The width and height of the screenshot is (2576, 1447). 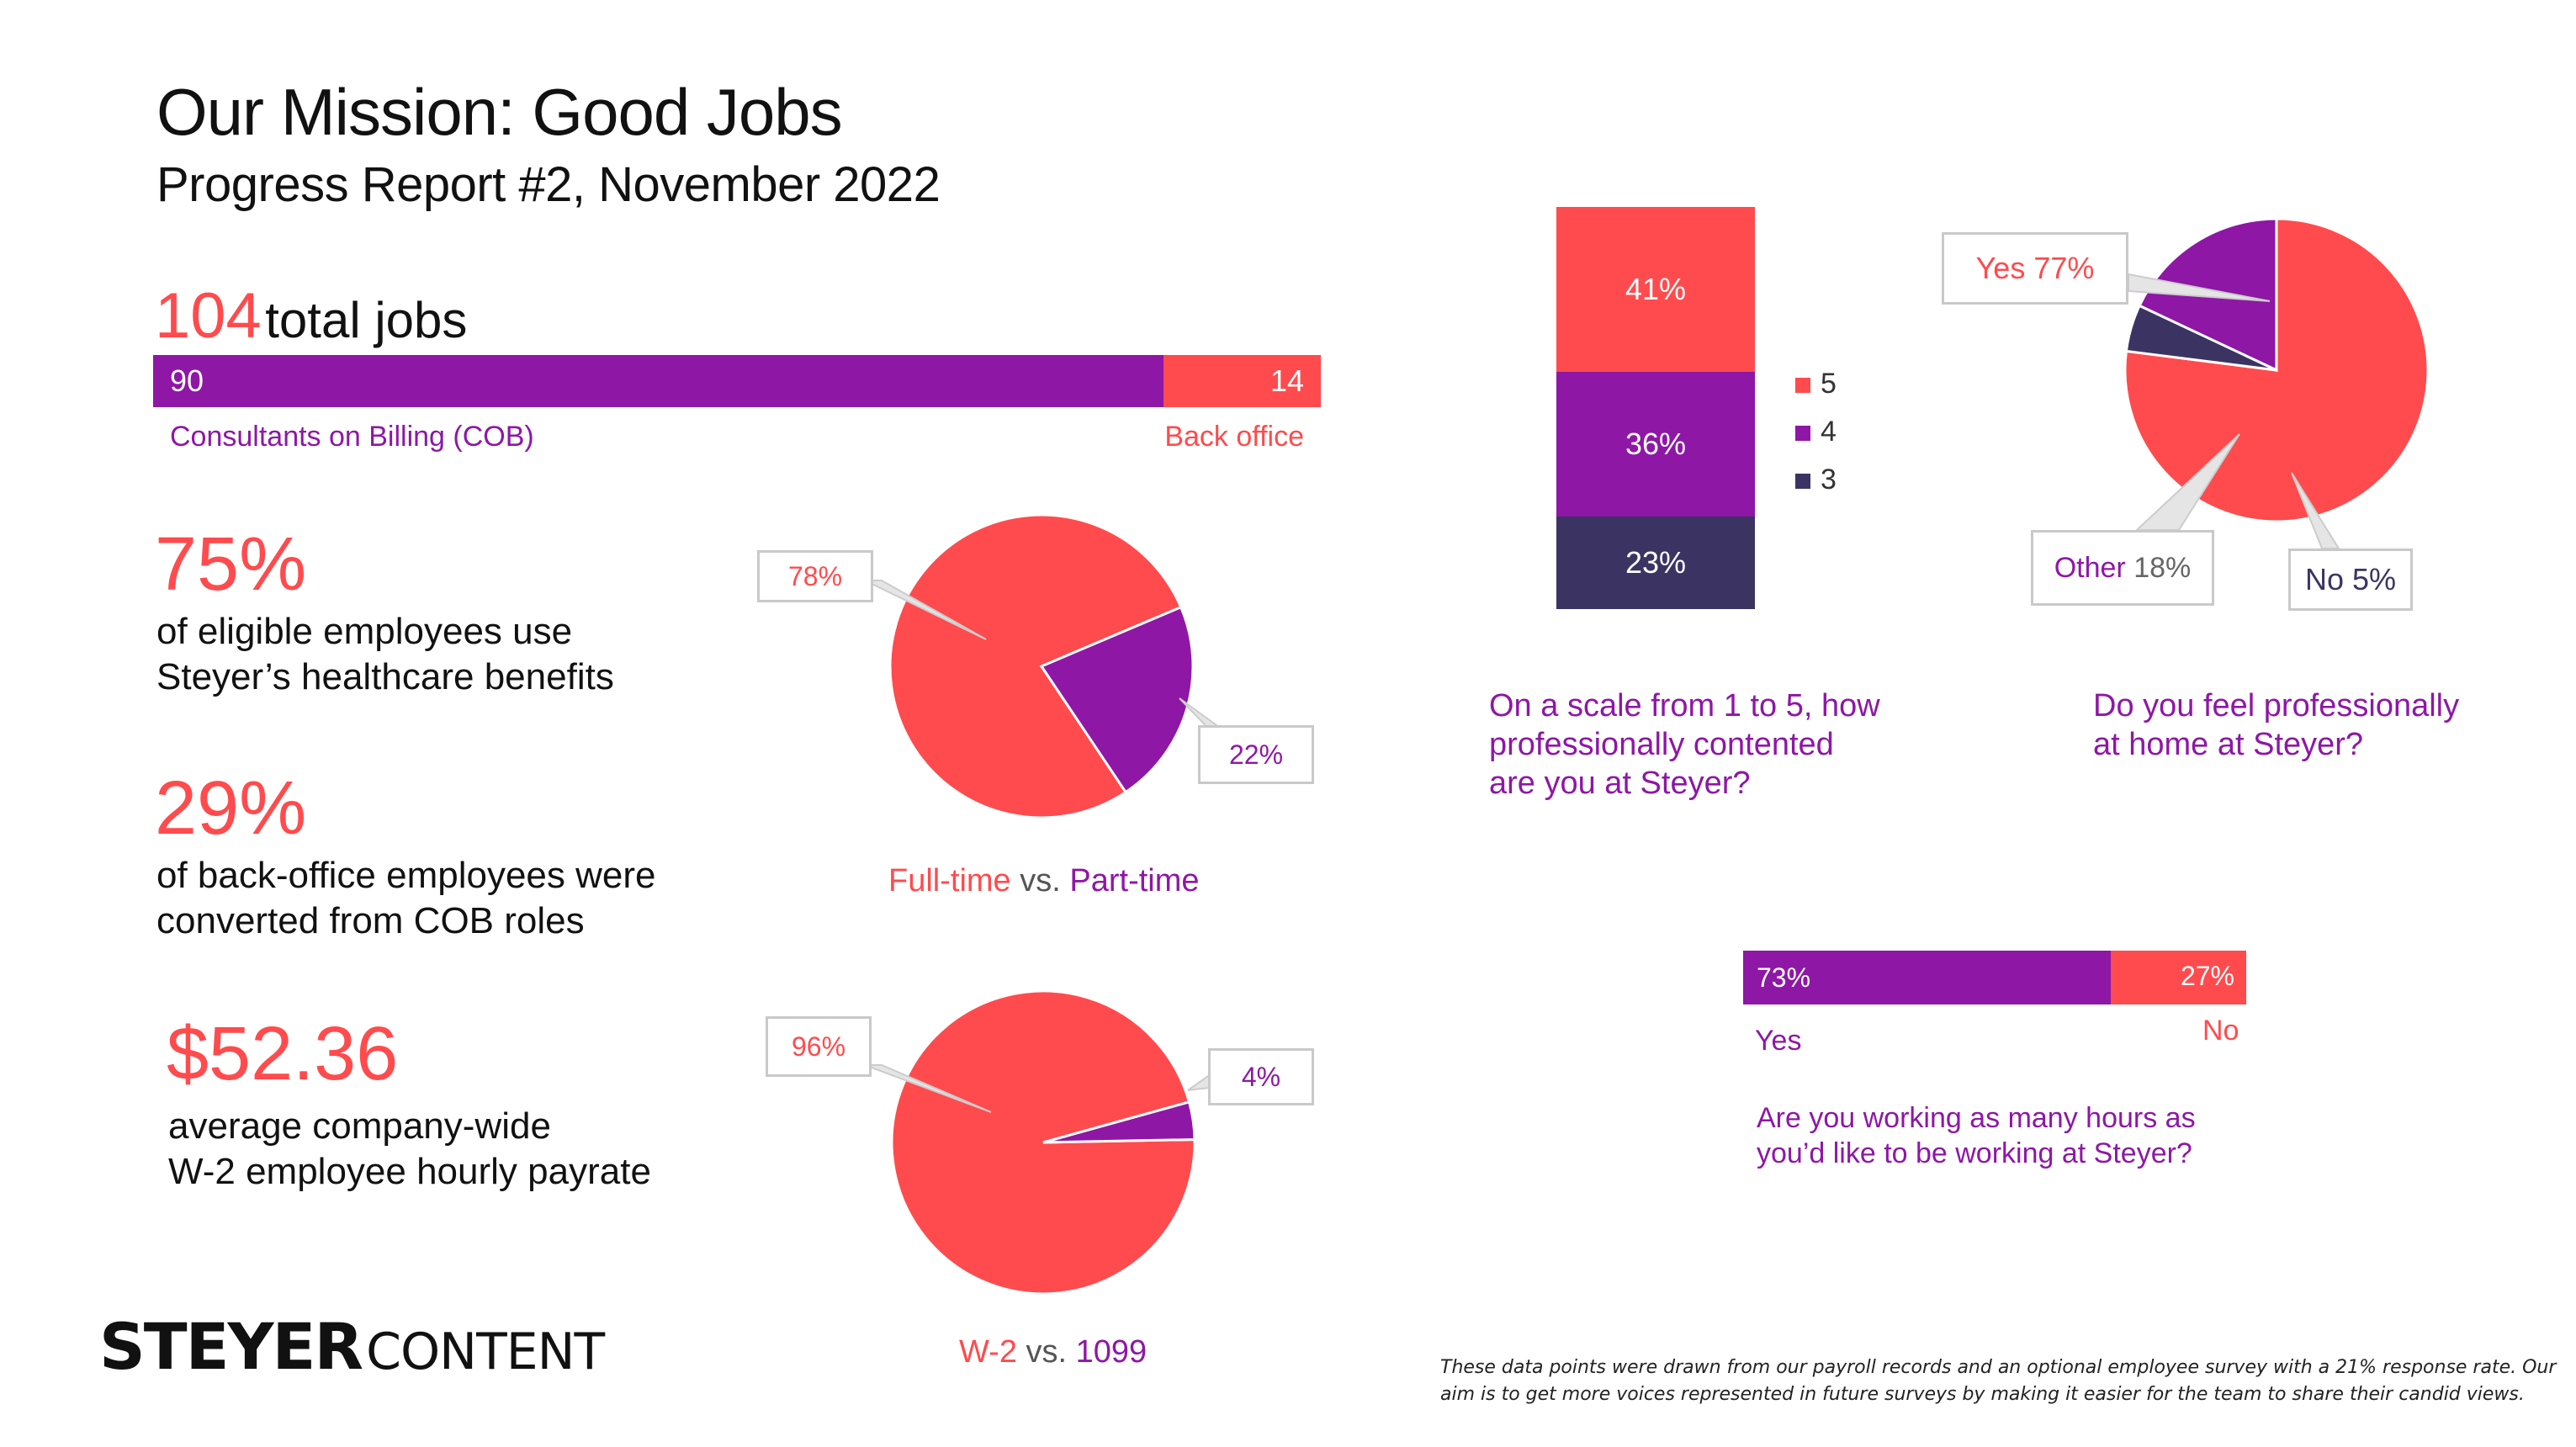 I want to click on payrate-stat-value: $52.36, so click(x=283, y=1054).